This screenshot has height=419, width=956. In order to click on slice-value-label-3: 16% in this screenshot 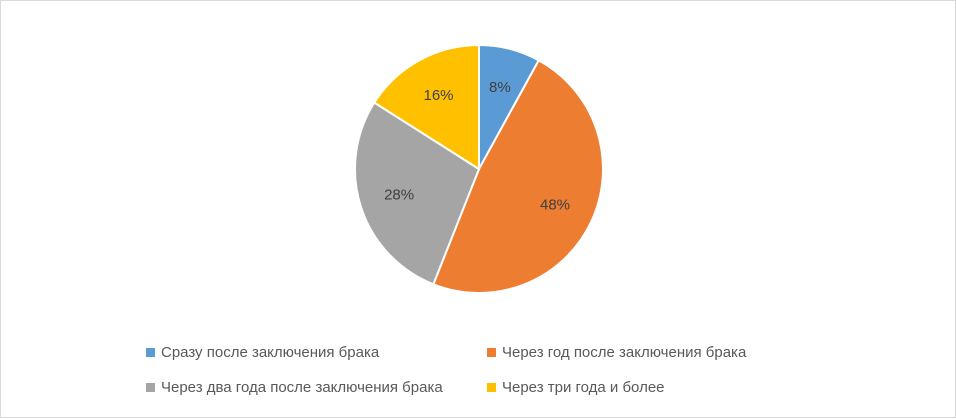, I will do `click(438, 95)`.